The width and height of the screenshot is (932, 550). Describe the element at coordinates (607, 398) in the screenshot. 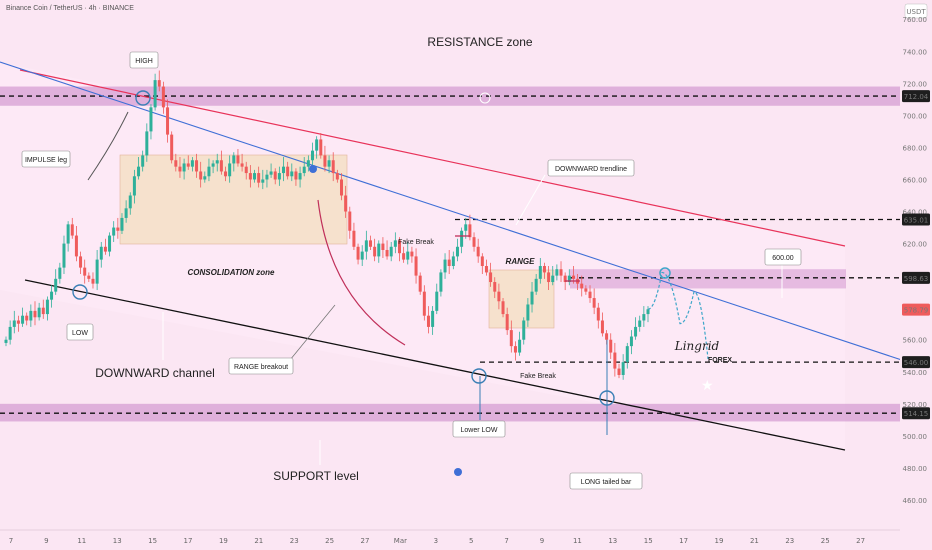

I see `long-tail-marker-icon` at that location.